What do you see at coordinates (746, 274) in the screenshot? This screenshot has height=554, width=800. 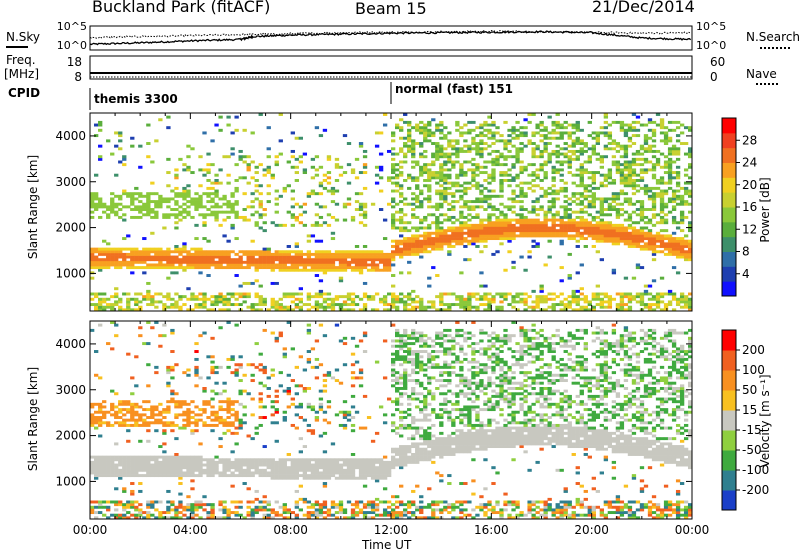 I see `power-colorbar-tick-label: 4` at bounding box center [746, 274].